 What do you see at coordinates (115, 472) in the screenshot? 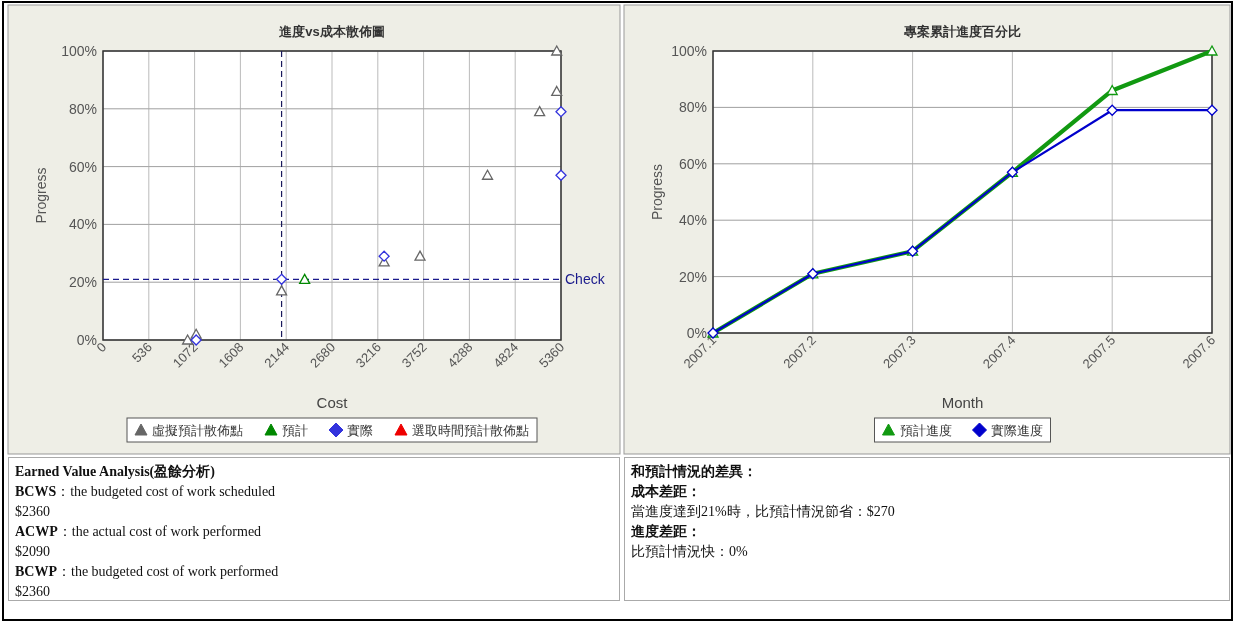
I see `text: Earned Value Analysis(盈餘分析)` at bounding box center [115, 472].